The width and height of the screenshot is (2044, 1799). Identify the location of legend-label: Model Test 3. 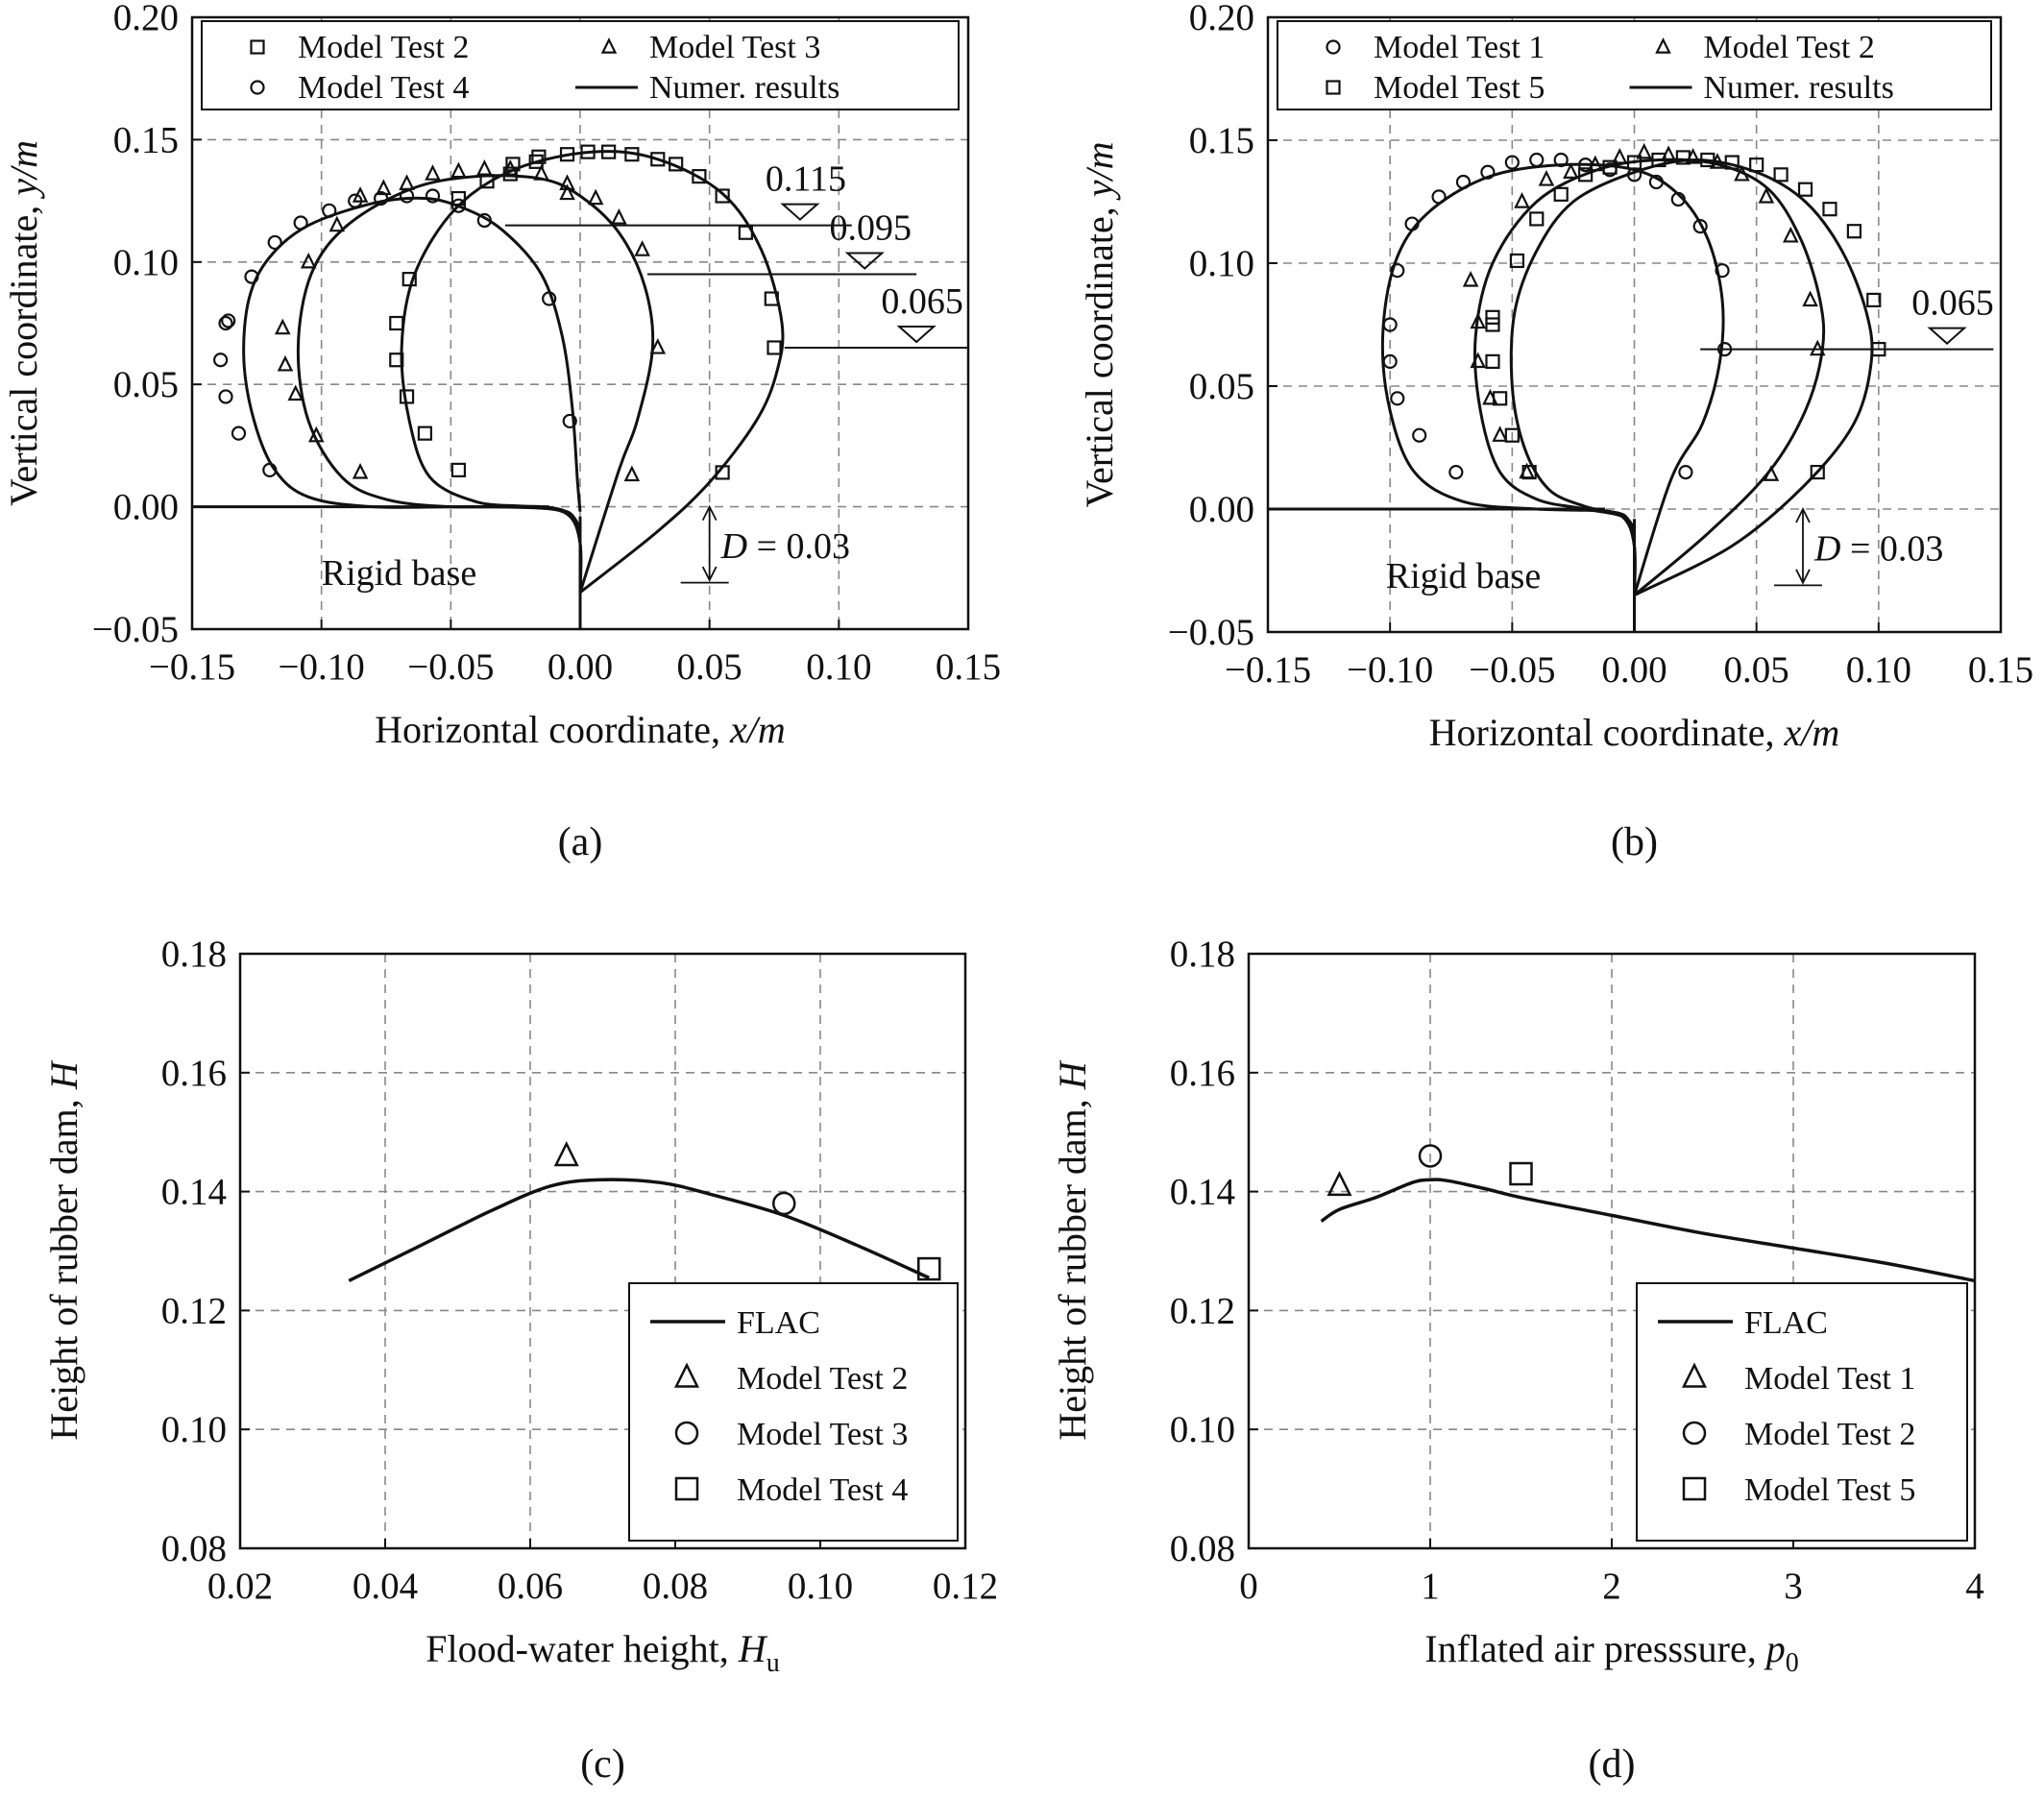
(734, 48).